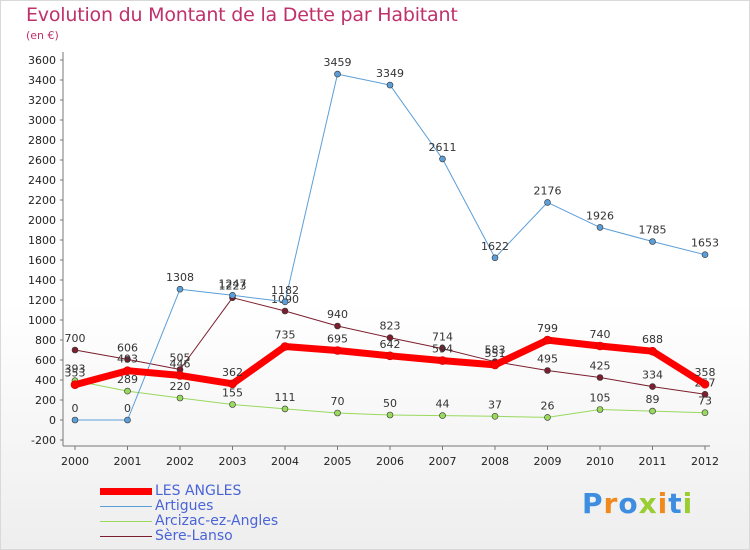  Describe the element at coordinates (45, 340) in the screenshot. I see `y-tick-label: 800` at that location.